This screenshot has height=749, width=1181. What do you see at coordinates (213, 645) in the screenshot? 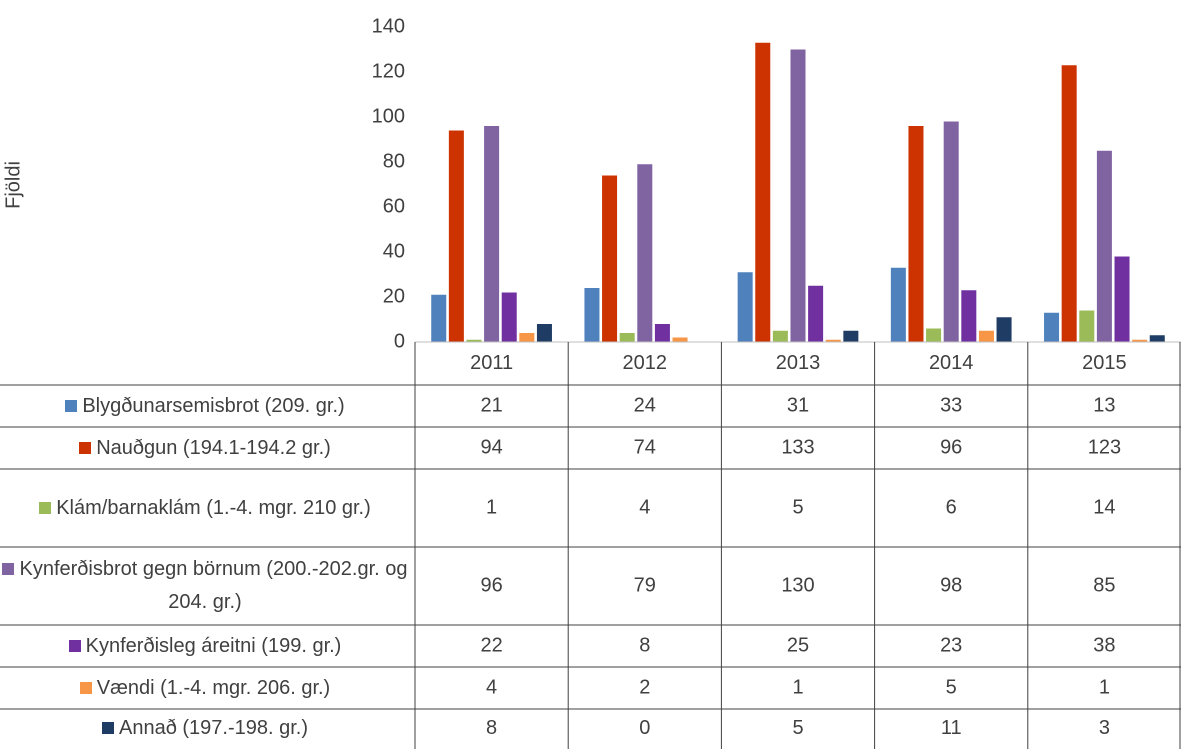
I see `legend-label: Kynferðisleg áreitni (199. gr.)` at bounding box center [213, 645].